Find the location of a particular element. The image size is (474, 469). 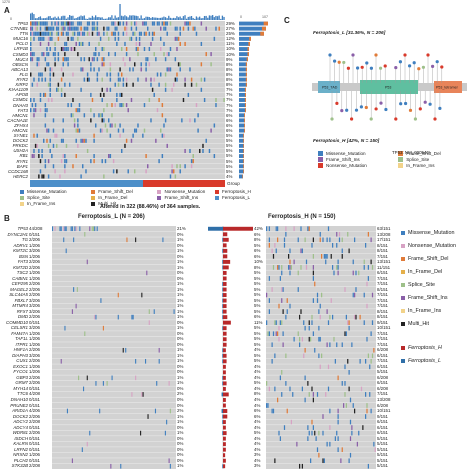

gene-frequency-bars is located at coordinates (253, 100).